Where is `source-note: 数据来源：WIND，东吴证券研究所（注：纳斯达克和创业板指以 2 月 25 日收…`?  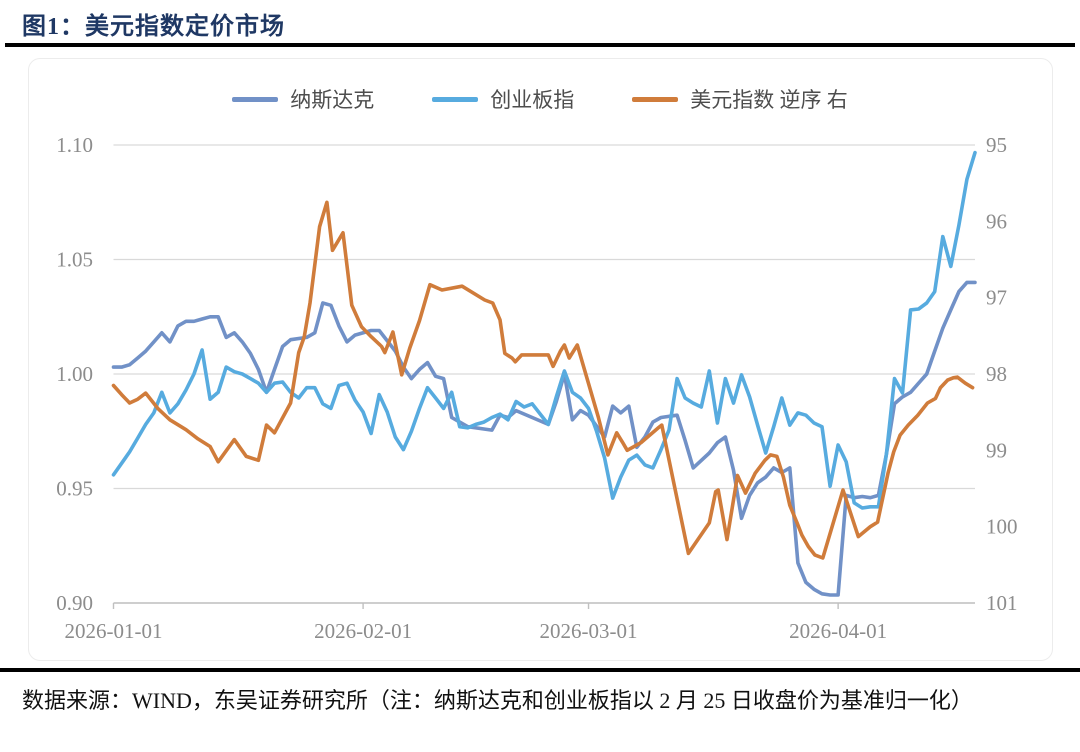
source-note: 数据来源：WIND，东吴证券研究所（注：纳斯达克和创业板指以 2 月 25 日收… is located at coordinates (497, 700).